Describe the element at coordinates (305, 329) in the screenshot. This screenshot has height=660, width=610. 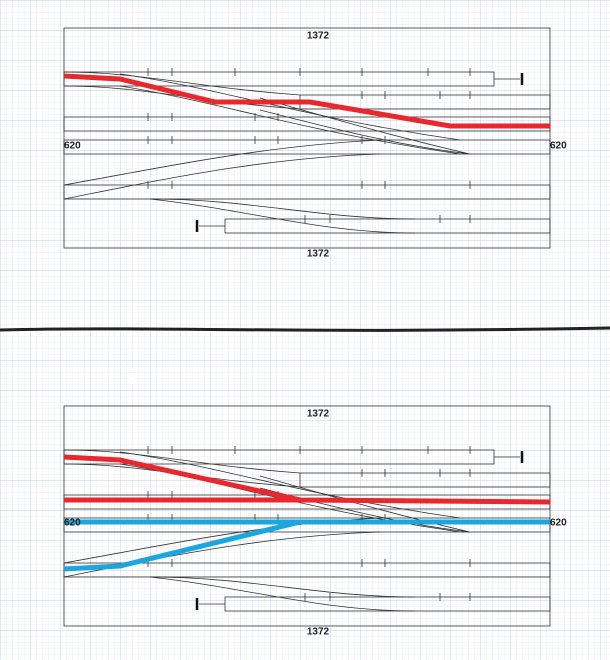
I see `tear-line` at that location.